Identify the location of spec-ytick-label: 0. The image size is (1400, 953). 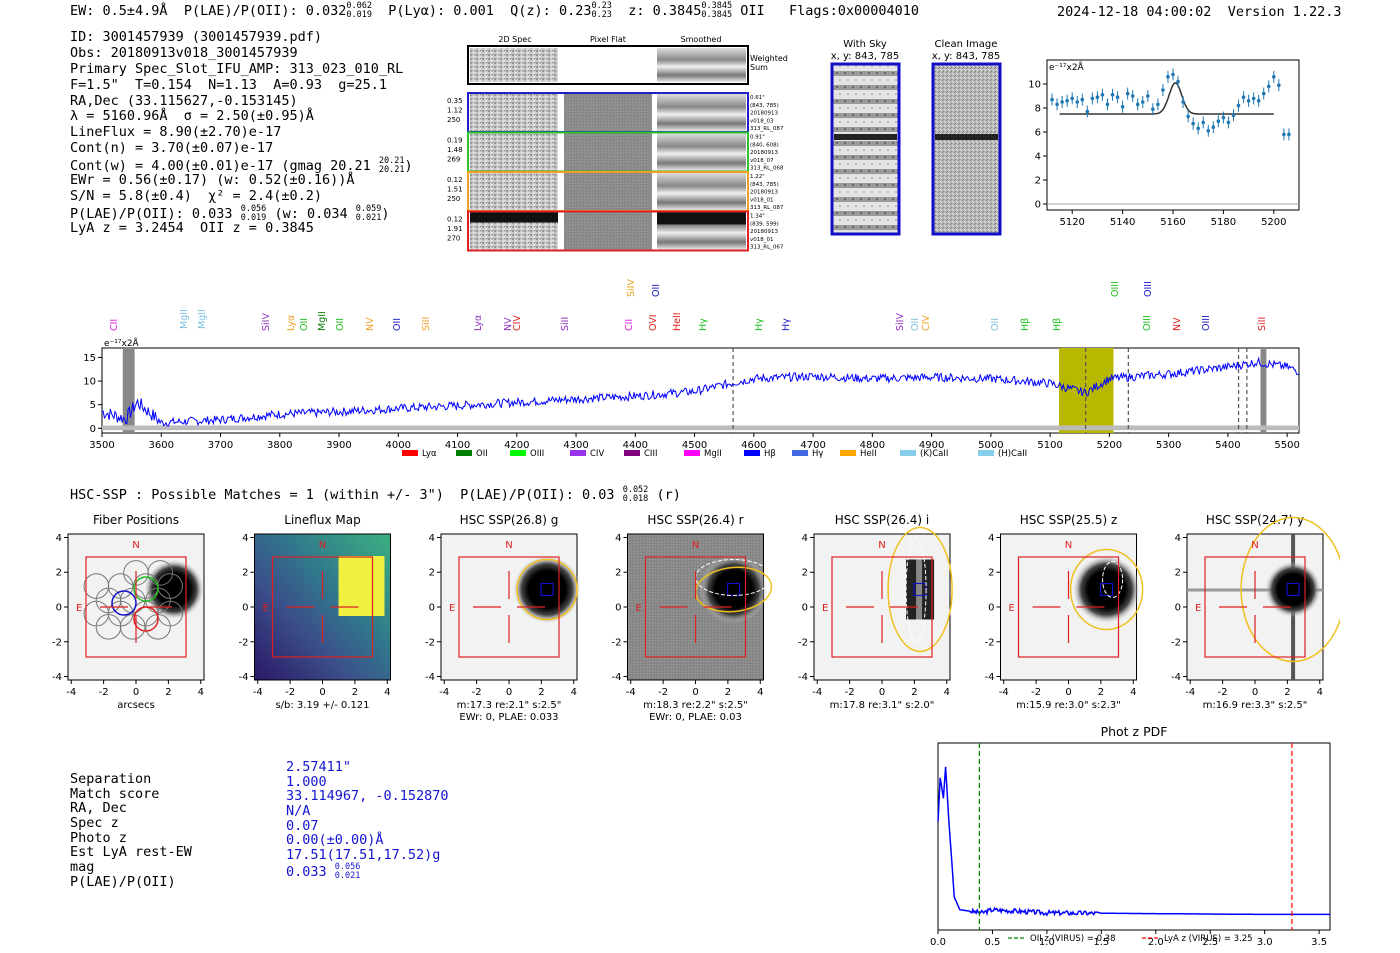
(93, 429).